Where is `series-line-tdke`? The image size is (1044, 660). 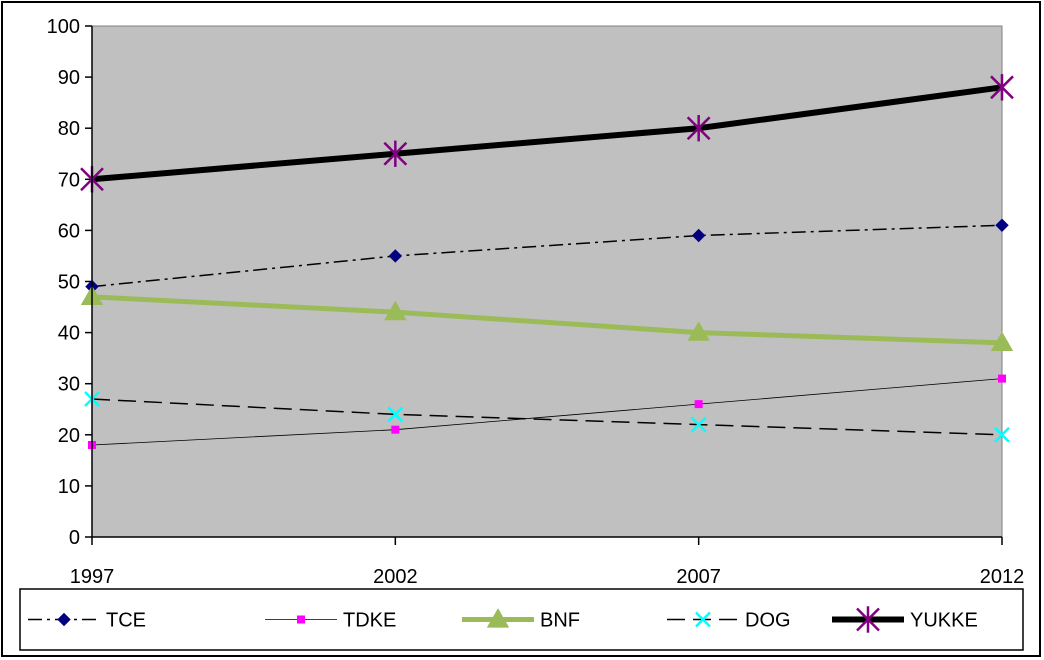 series-line-tdke is located at coordinates (547, 412).